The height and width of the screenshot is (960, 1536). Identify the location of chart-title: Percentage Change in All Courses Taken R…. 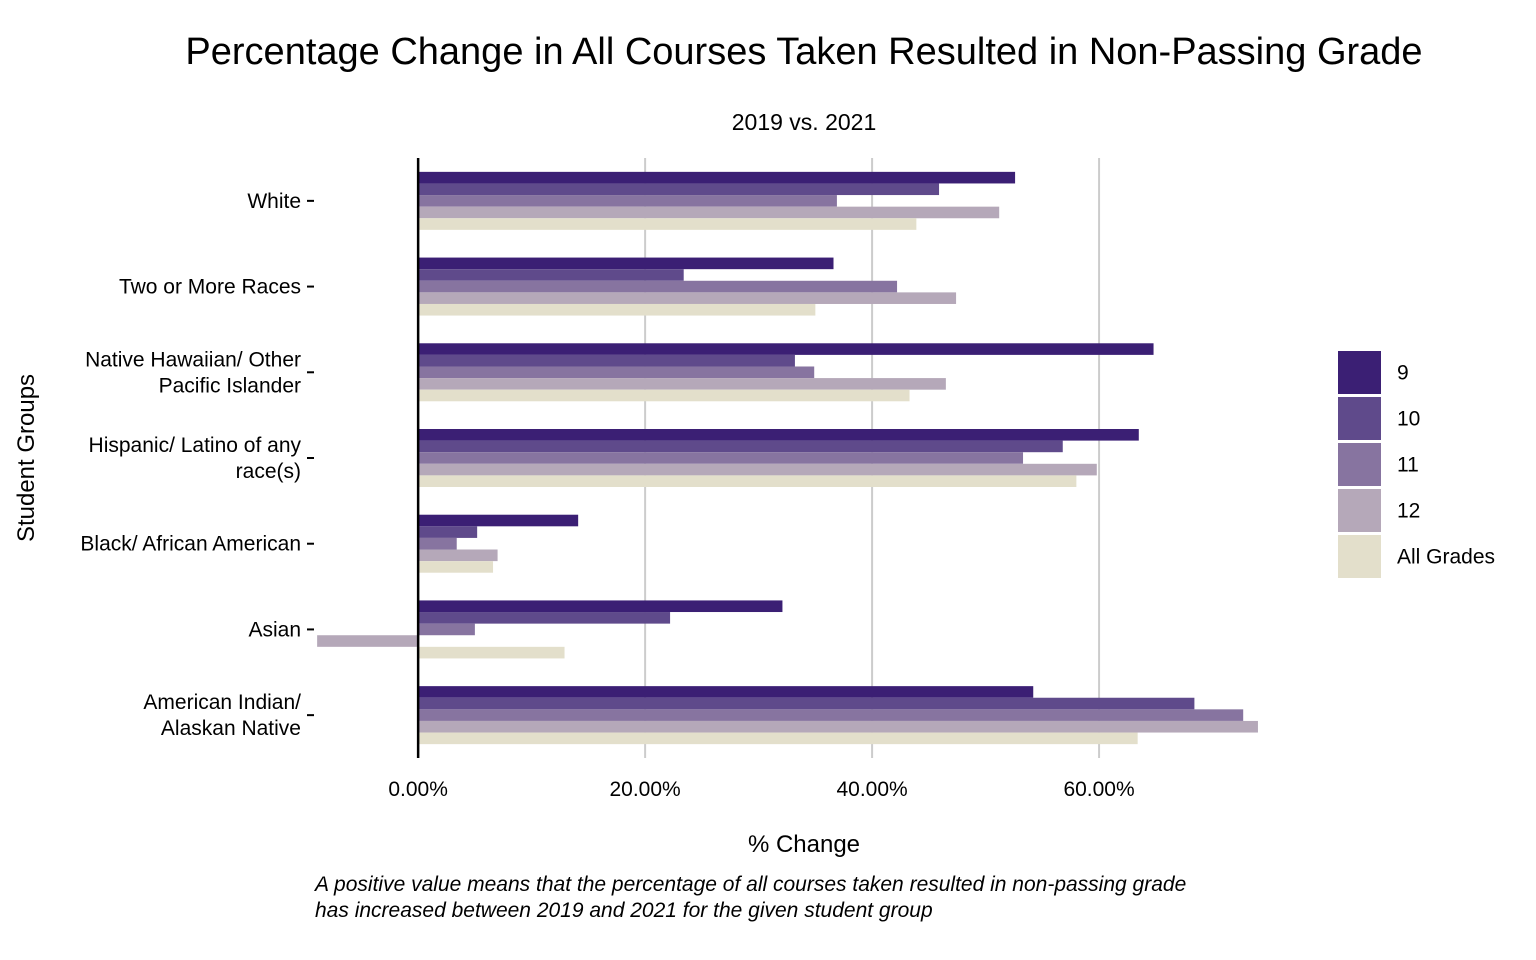
(803, 52).